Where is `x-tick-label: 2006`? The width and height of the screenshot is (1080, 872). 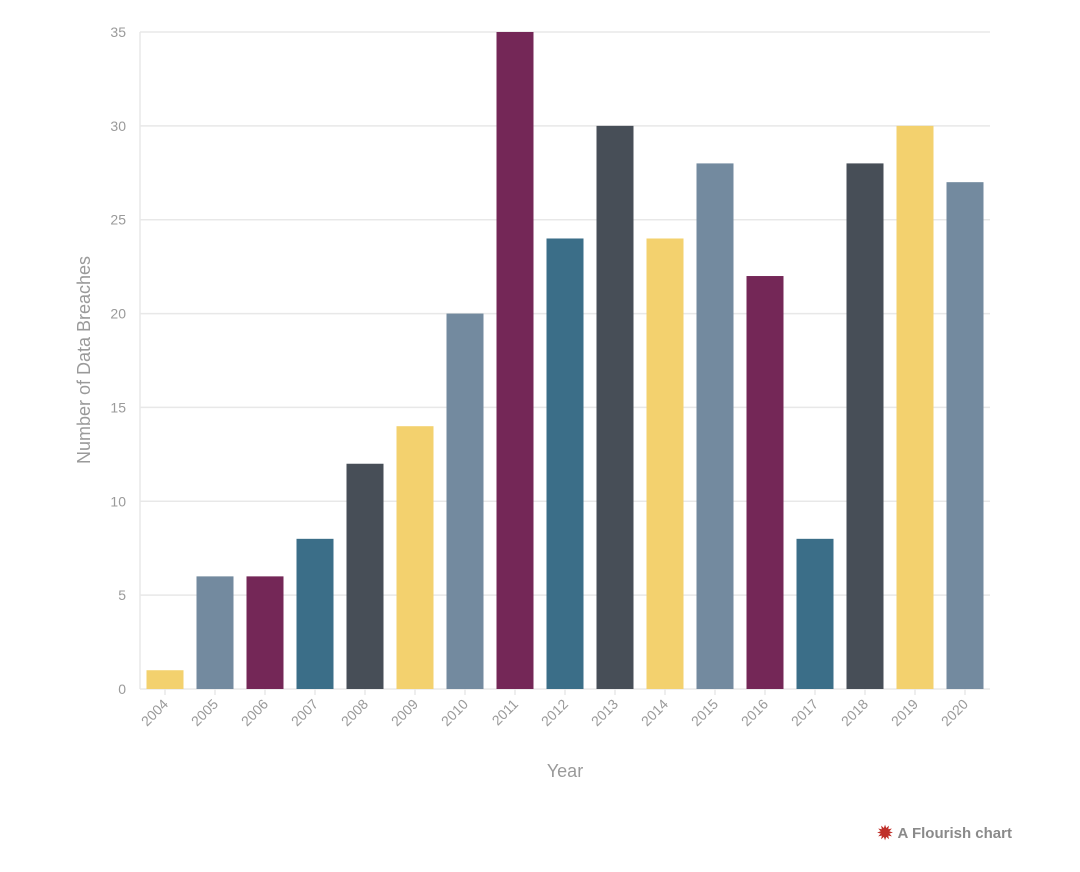
x-tick-label: 2006 is located at coordinates (254, 712).